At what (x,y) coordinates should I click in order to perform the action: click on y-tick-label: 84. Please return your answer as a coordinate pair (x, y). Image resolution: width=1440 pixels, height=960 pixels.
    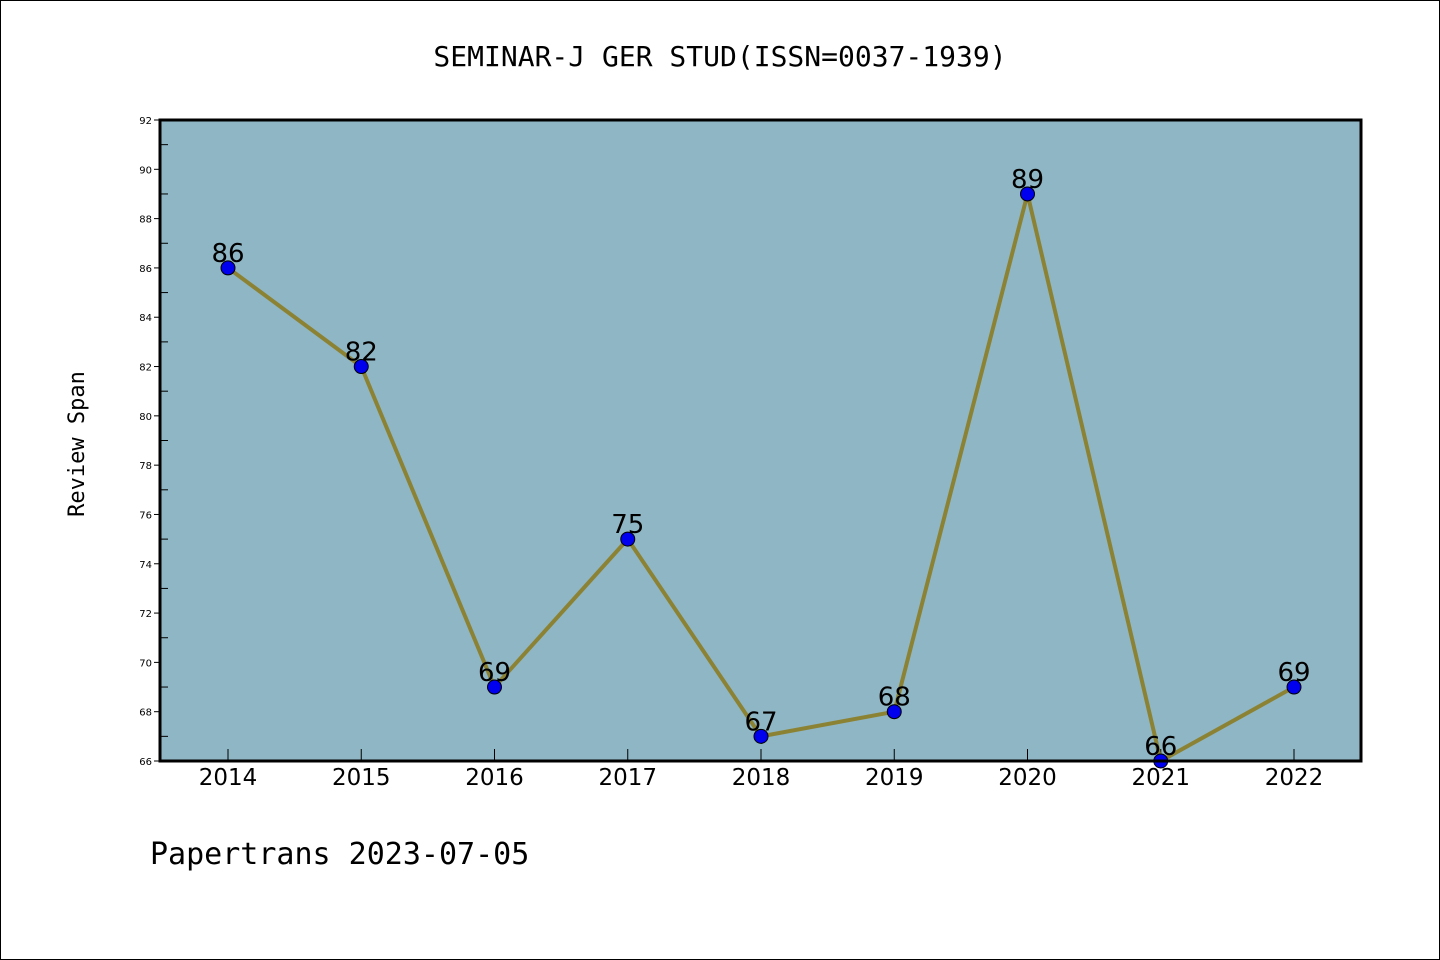
    Looking at the image, I should click on (145, 318).